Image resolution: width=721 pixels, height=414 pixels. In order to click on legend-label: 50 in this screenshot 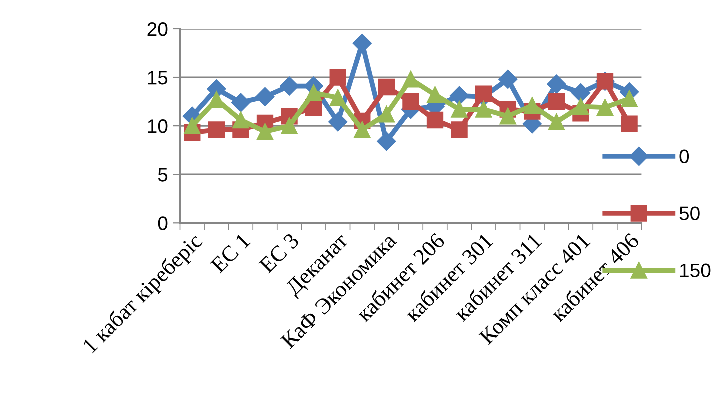, I will do `click(690, 213)`.